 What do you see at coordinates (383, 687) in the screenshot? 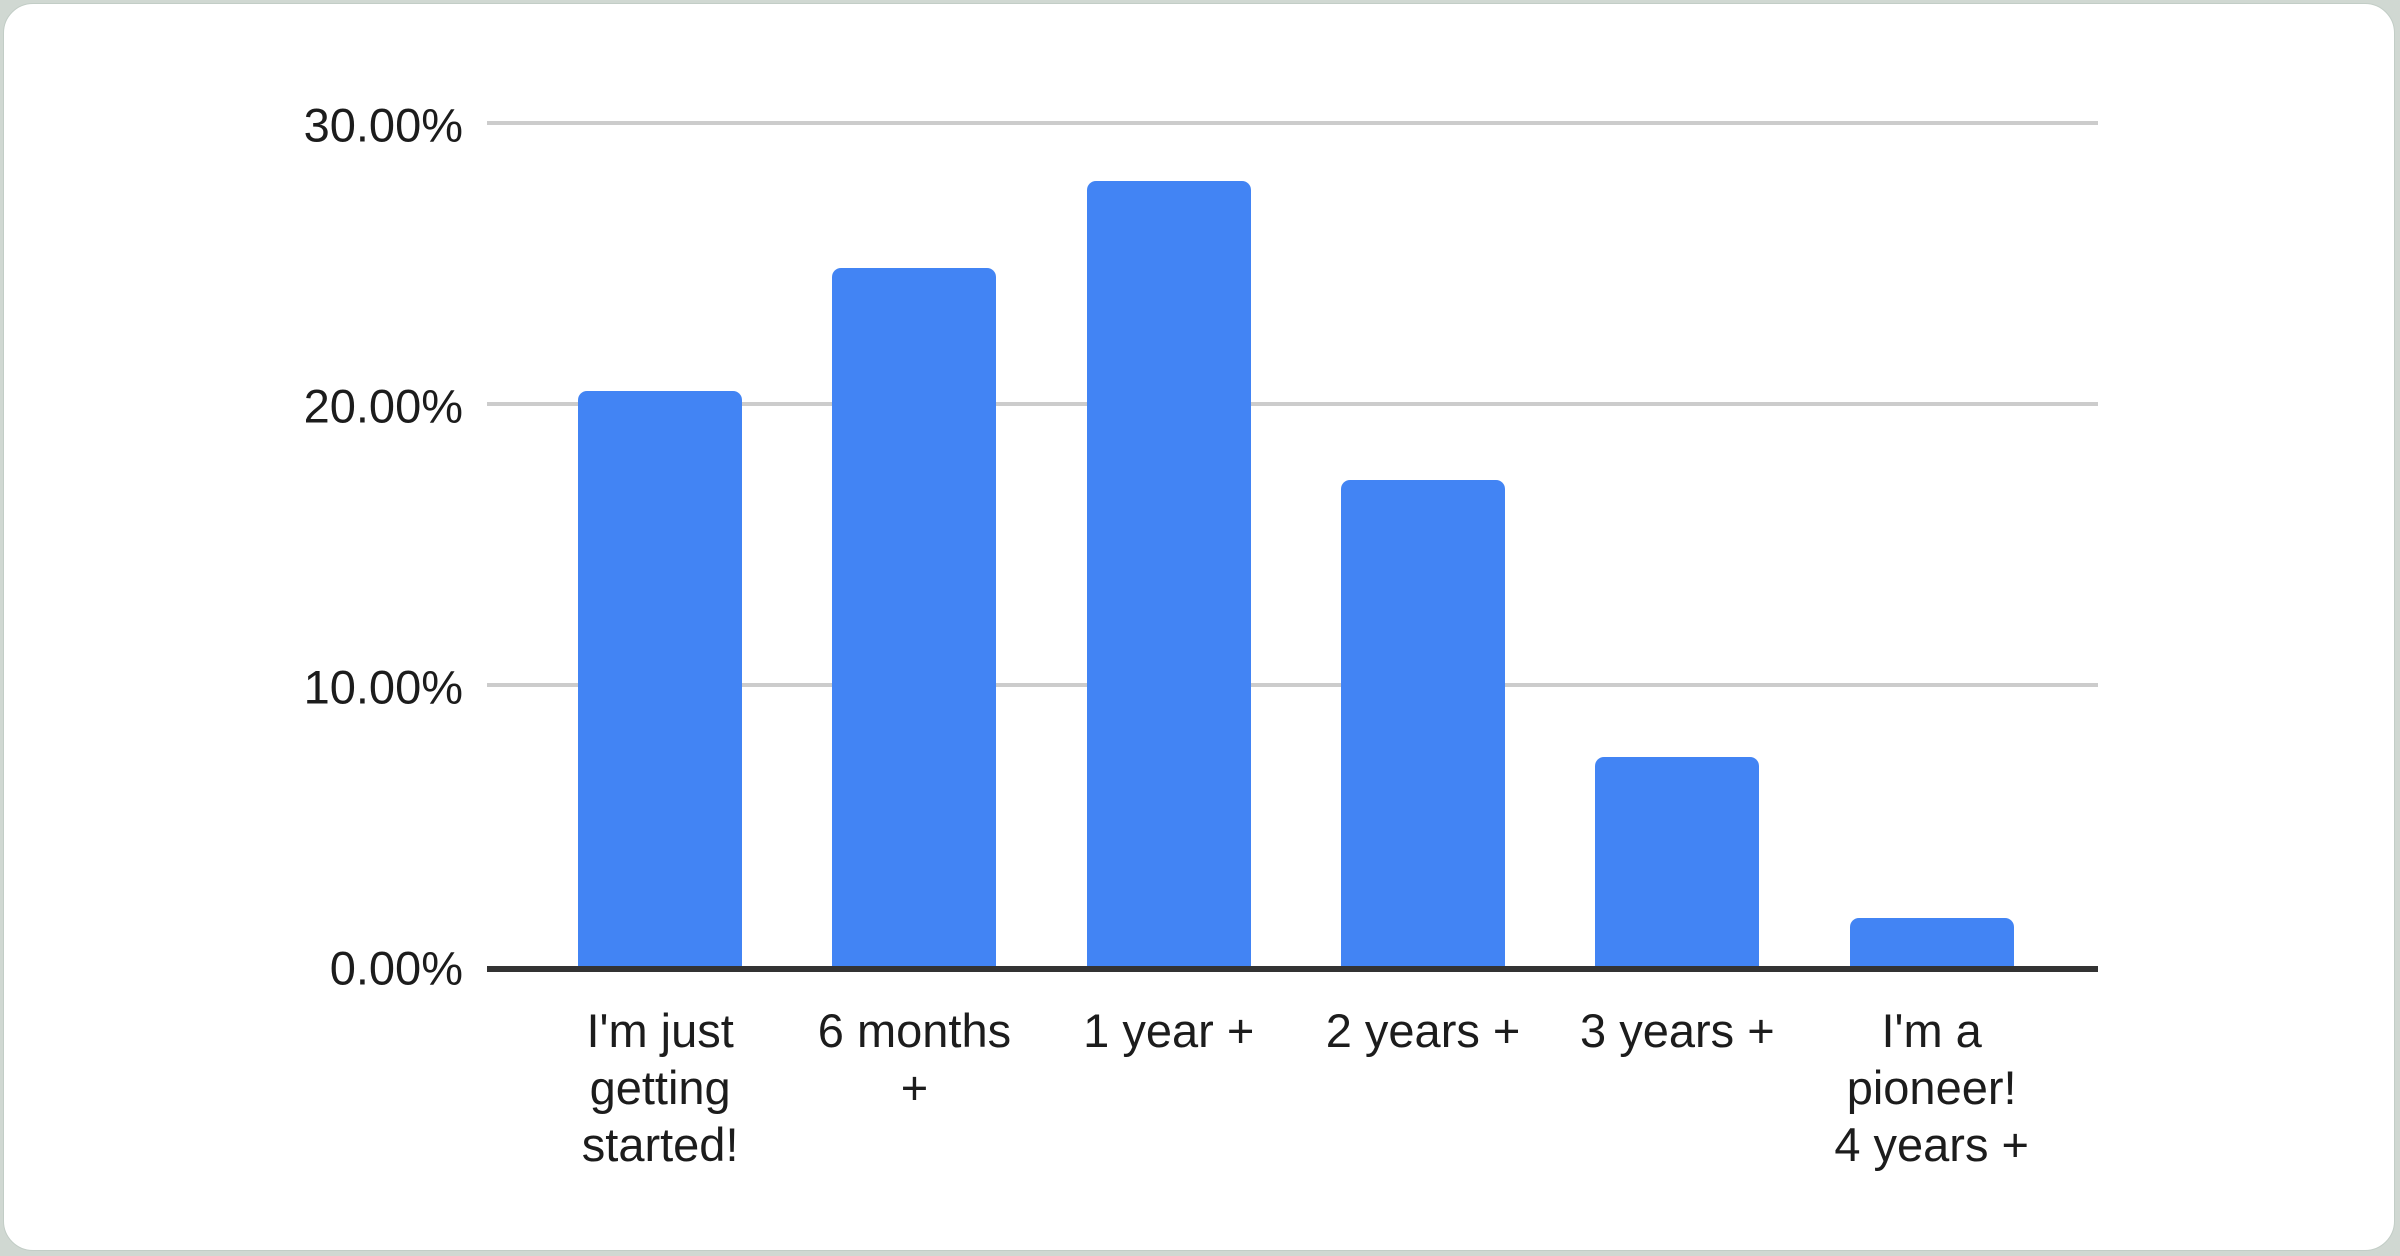
I see `y-axis-tick-label: 10.00%` at bounding box center [383, 687].